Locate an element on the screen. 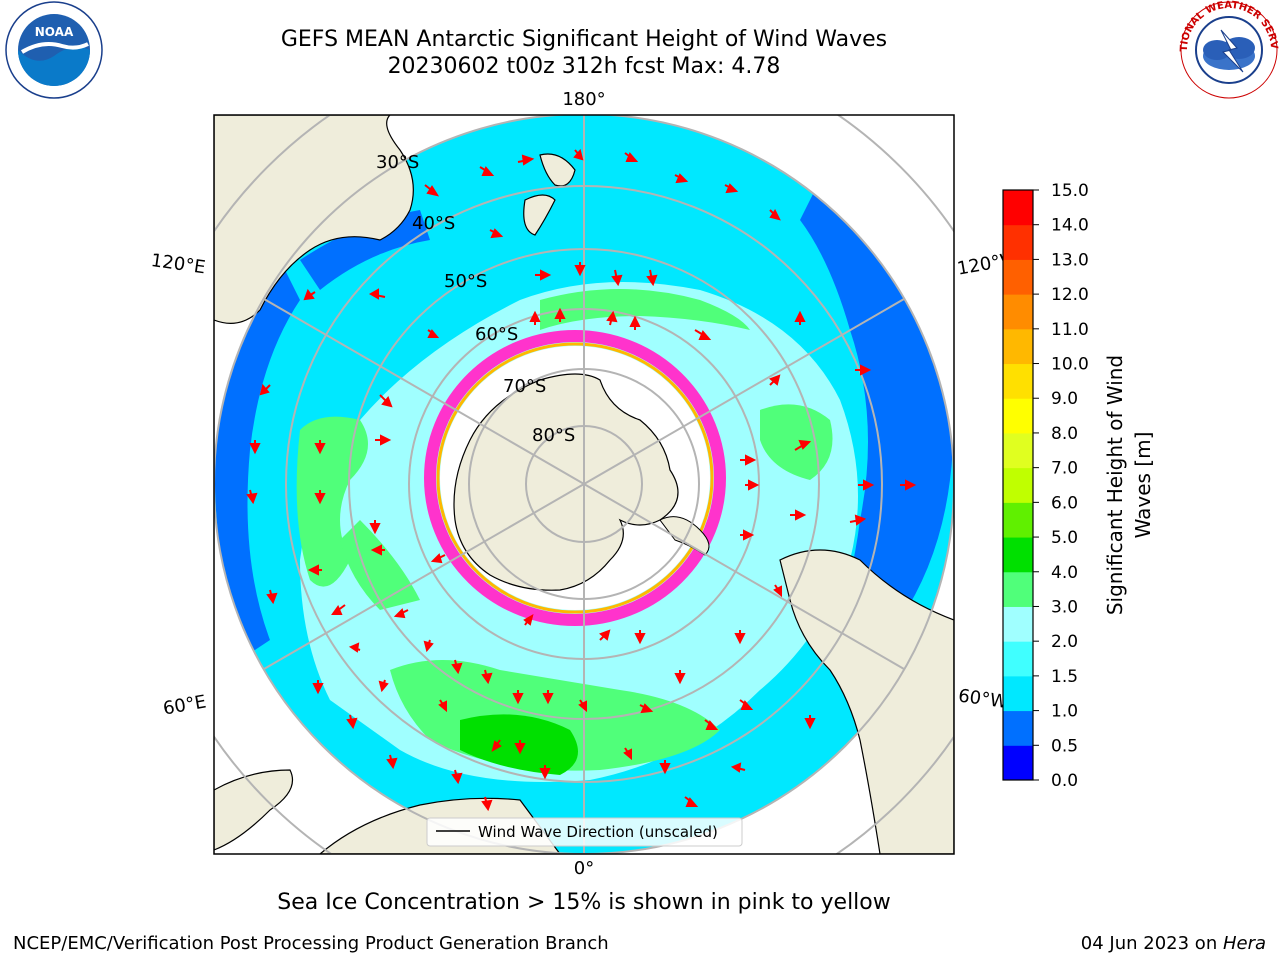 The width and height of the screenshot is (1280, 960). colorbar-tick-label: 7.0 is located at coordinates (1064, 469).